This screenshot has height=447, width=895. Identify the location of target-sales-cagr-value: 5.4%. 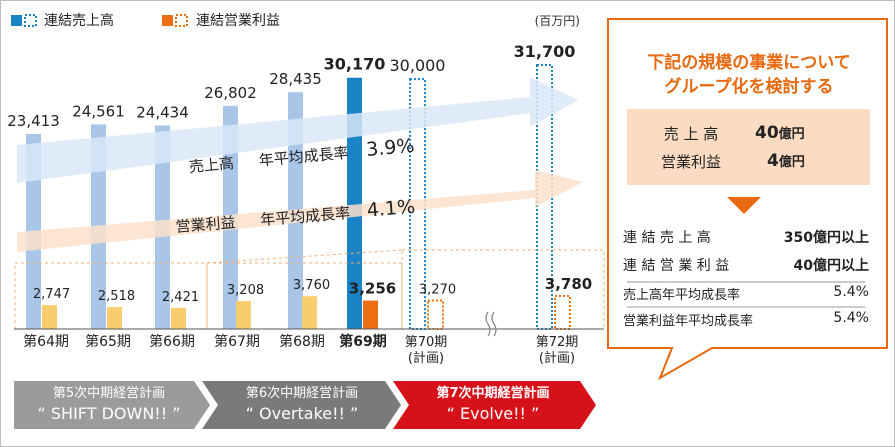
(851, 292).